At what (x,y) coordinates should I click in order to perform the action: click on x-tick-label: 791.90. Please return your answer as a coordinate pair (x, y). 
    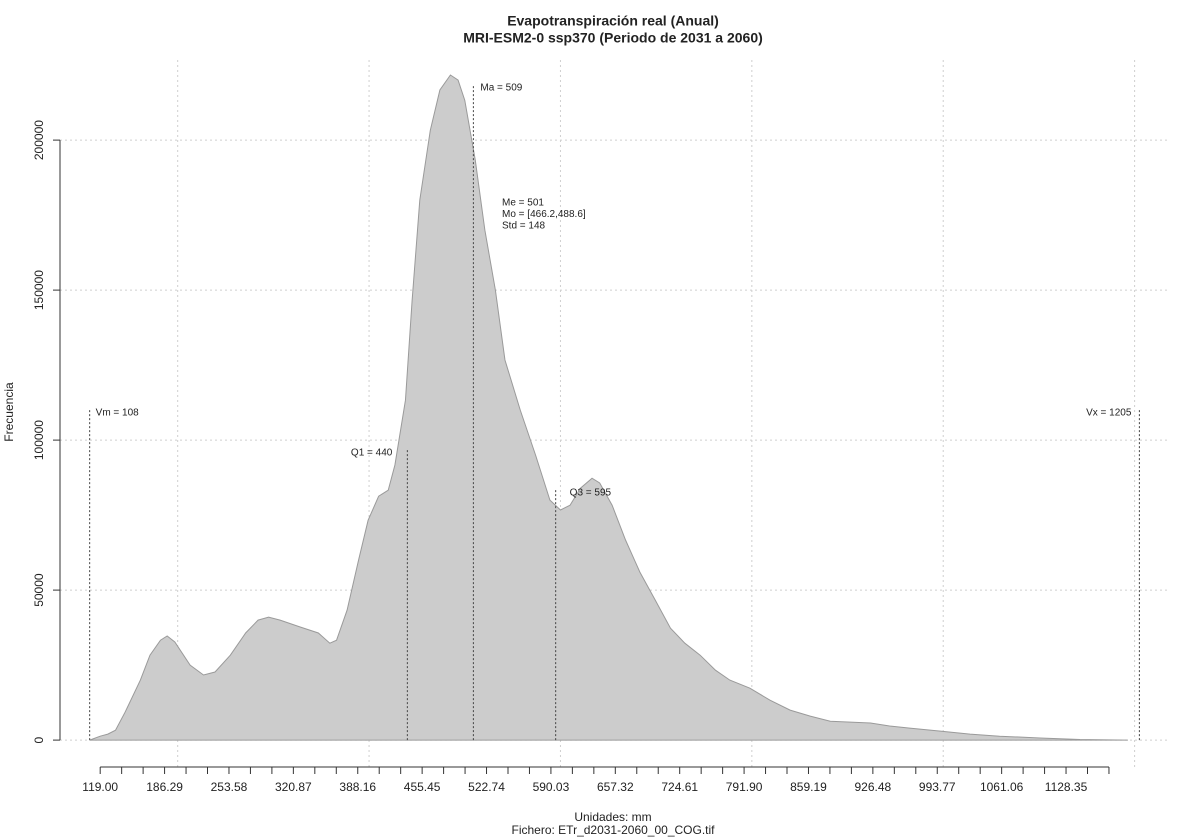
    Looking at the image, I should click on (744, 787).